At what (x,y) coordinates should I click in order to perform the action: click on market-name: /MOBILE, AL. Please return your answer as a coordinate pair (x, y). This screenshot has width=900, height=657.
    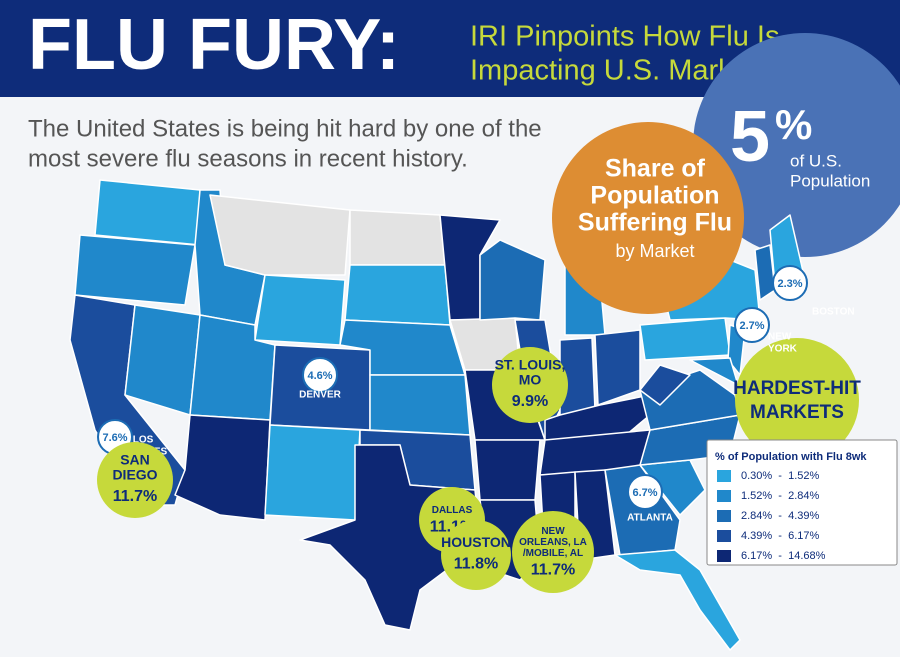
    Looking at the image, I should click on (553, 553).